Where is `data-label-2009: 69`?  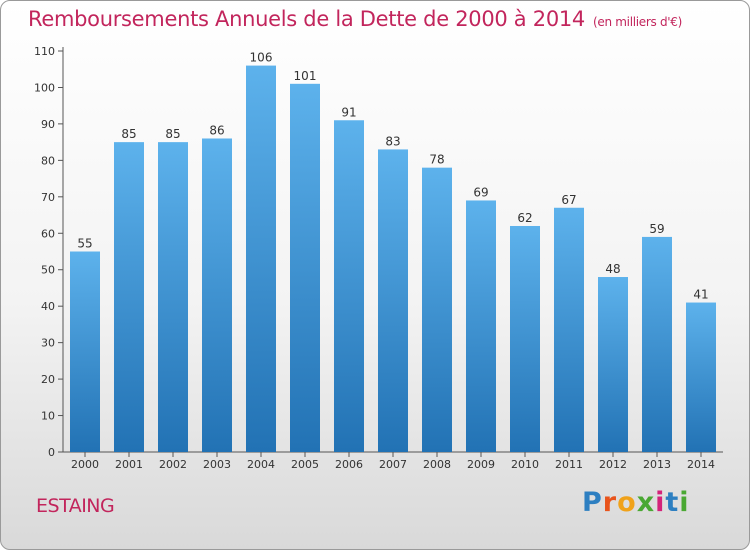
data-label-2009: 69 is located at coordinates (480, 192).